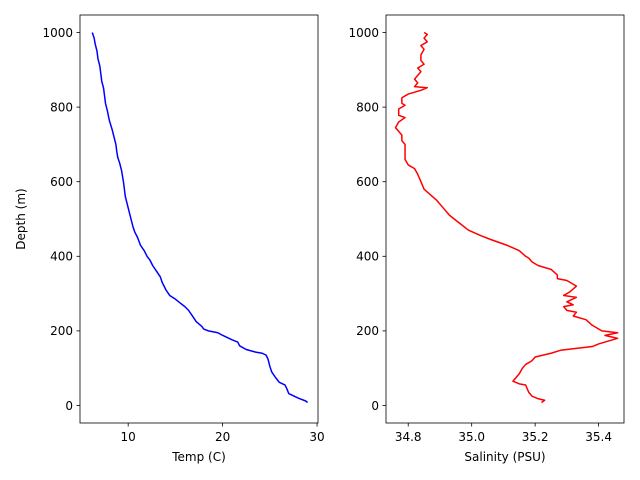 The width and height of the screenshot is (640, 480). I want to click on temperature-y-tick-label: 400, so click(61, 257).